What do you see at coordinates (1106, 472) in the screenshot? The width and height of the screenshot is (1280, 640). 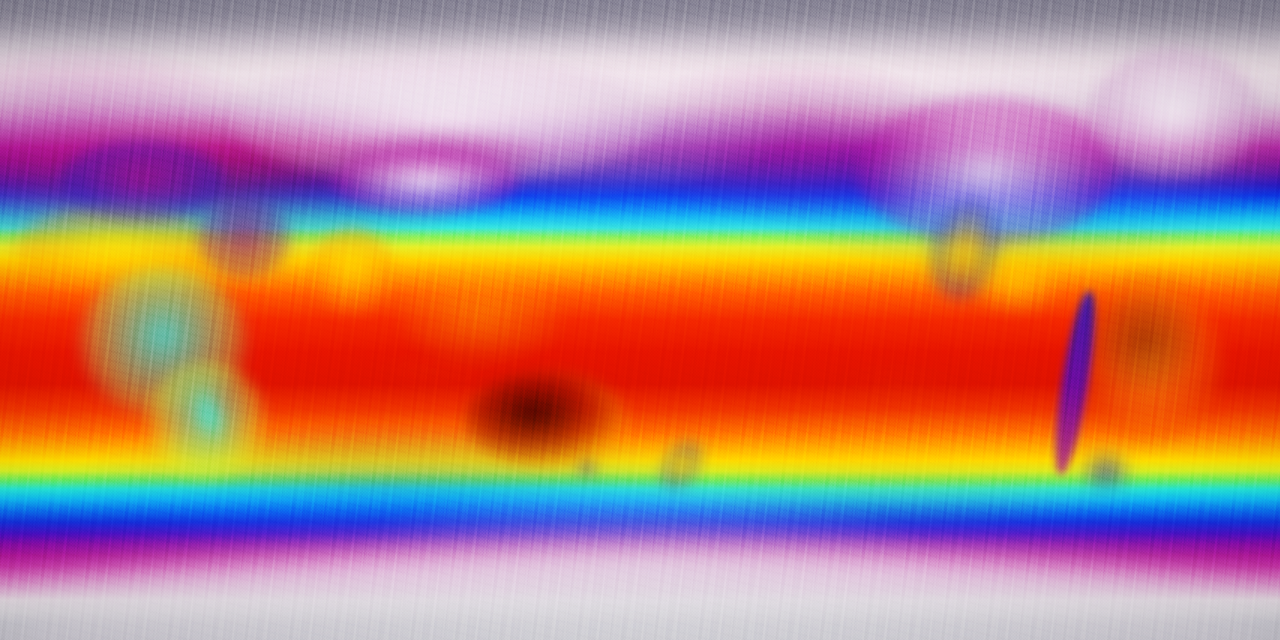 I see `region-patagonia` at bounding box center [1106, 472].